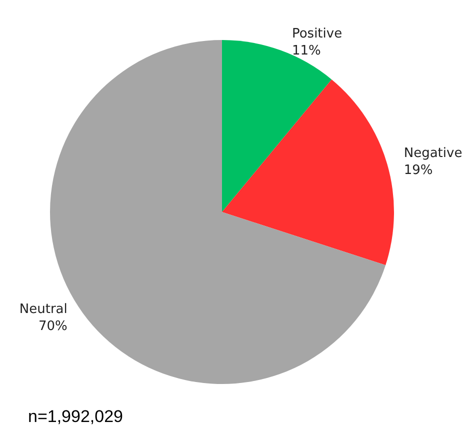 The width and height of the screenshot is (474, 431). What do you see at coordinates (43, 309) in the screenshot?
I see `slice-label: Neutral` at bounding box center [43, 309].